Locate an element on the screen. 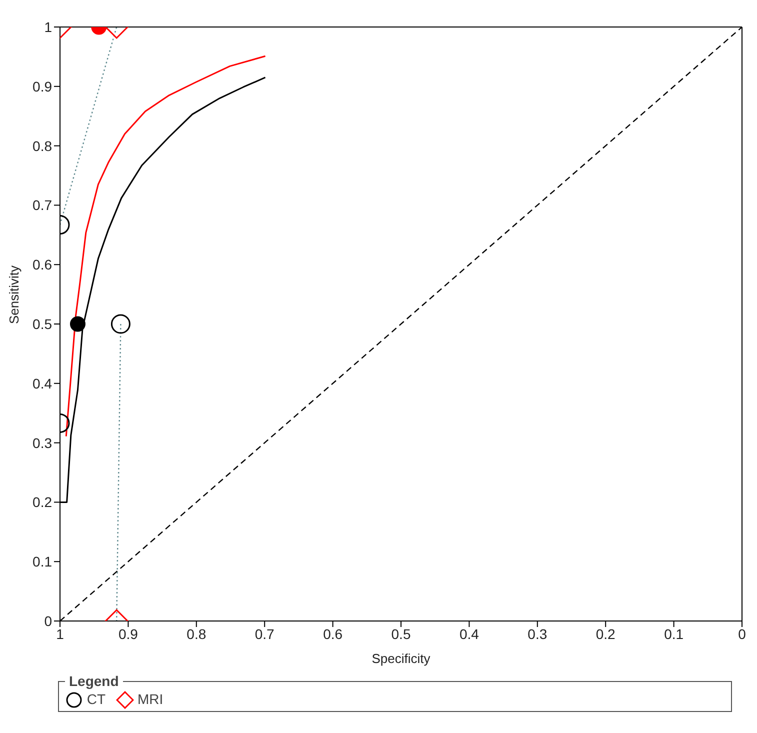 This screenshot has height=733, width=757. y-tick-label: 1 is located at coordinates (48, 26).